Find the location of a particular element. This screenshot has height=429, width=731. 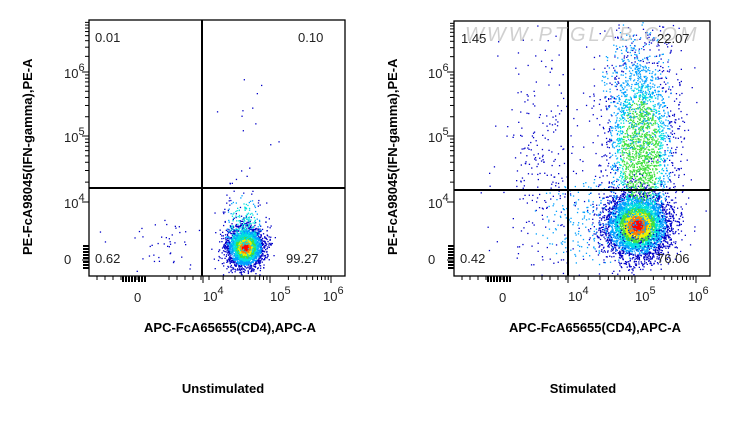

quadrant-lower-left-value: 0.42 is located at coordinates (473, 258).